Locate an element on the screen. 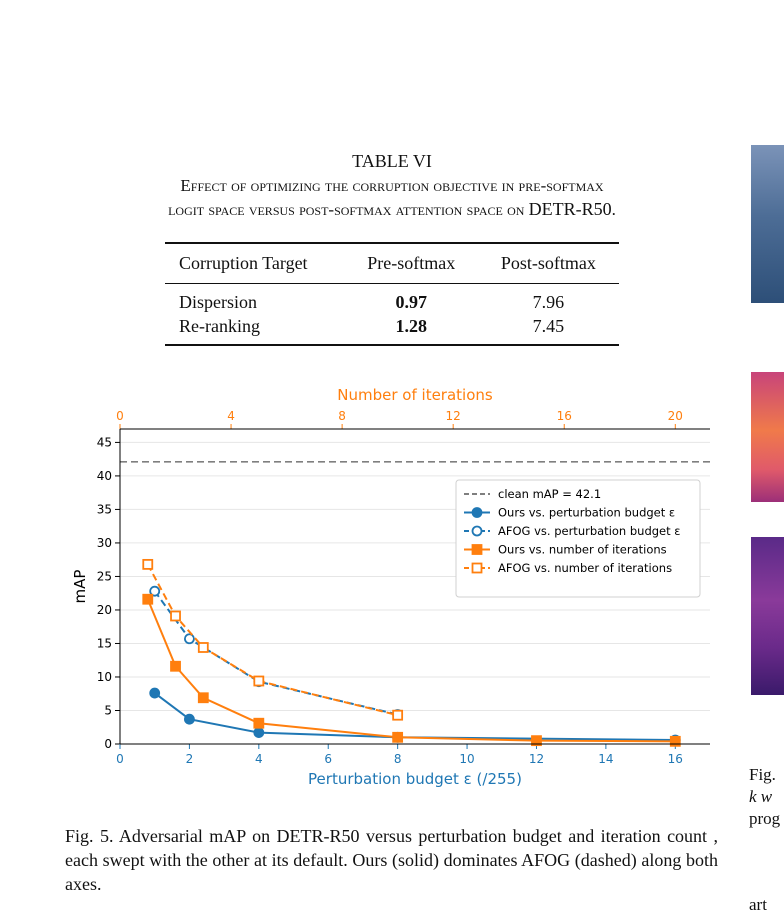 This screenshot has height=915, width=784. y-tick-label: 20 is located at coordinates (104, 610).